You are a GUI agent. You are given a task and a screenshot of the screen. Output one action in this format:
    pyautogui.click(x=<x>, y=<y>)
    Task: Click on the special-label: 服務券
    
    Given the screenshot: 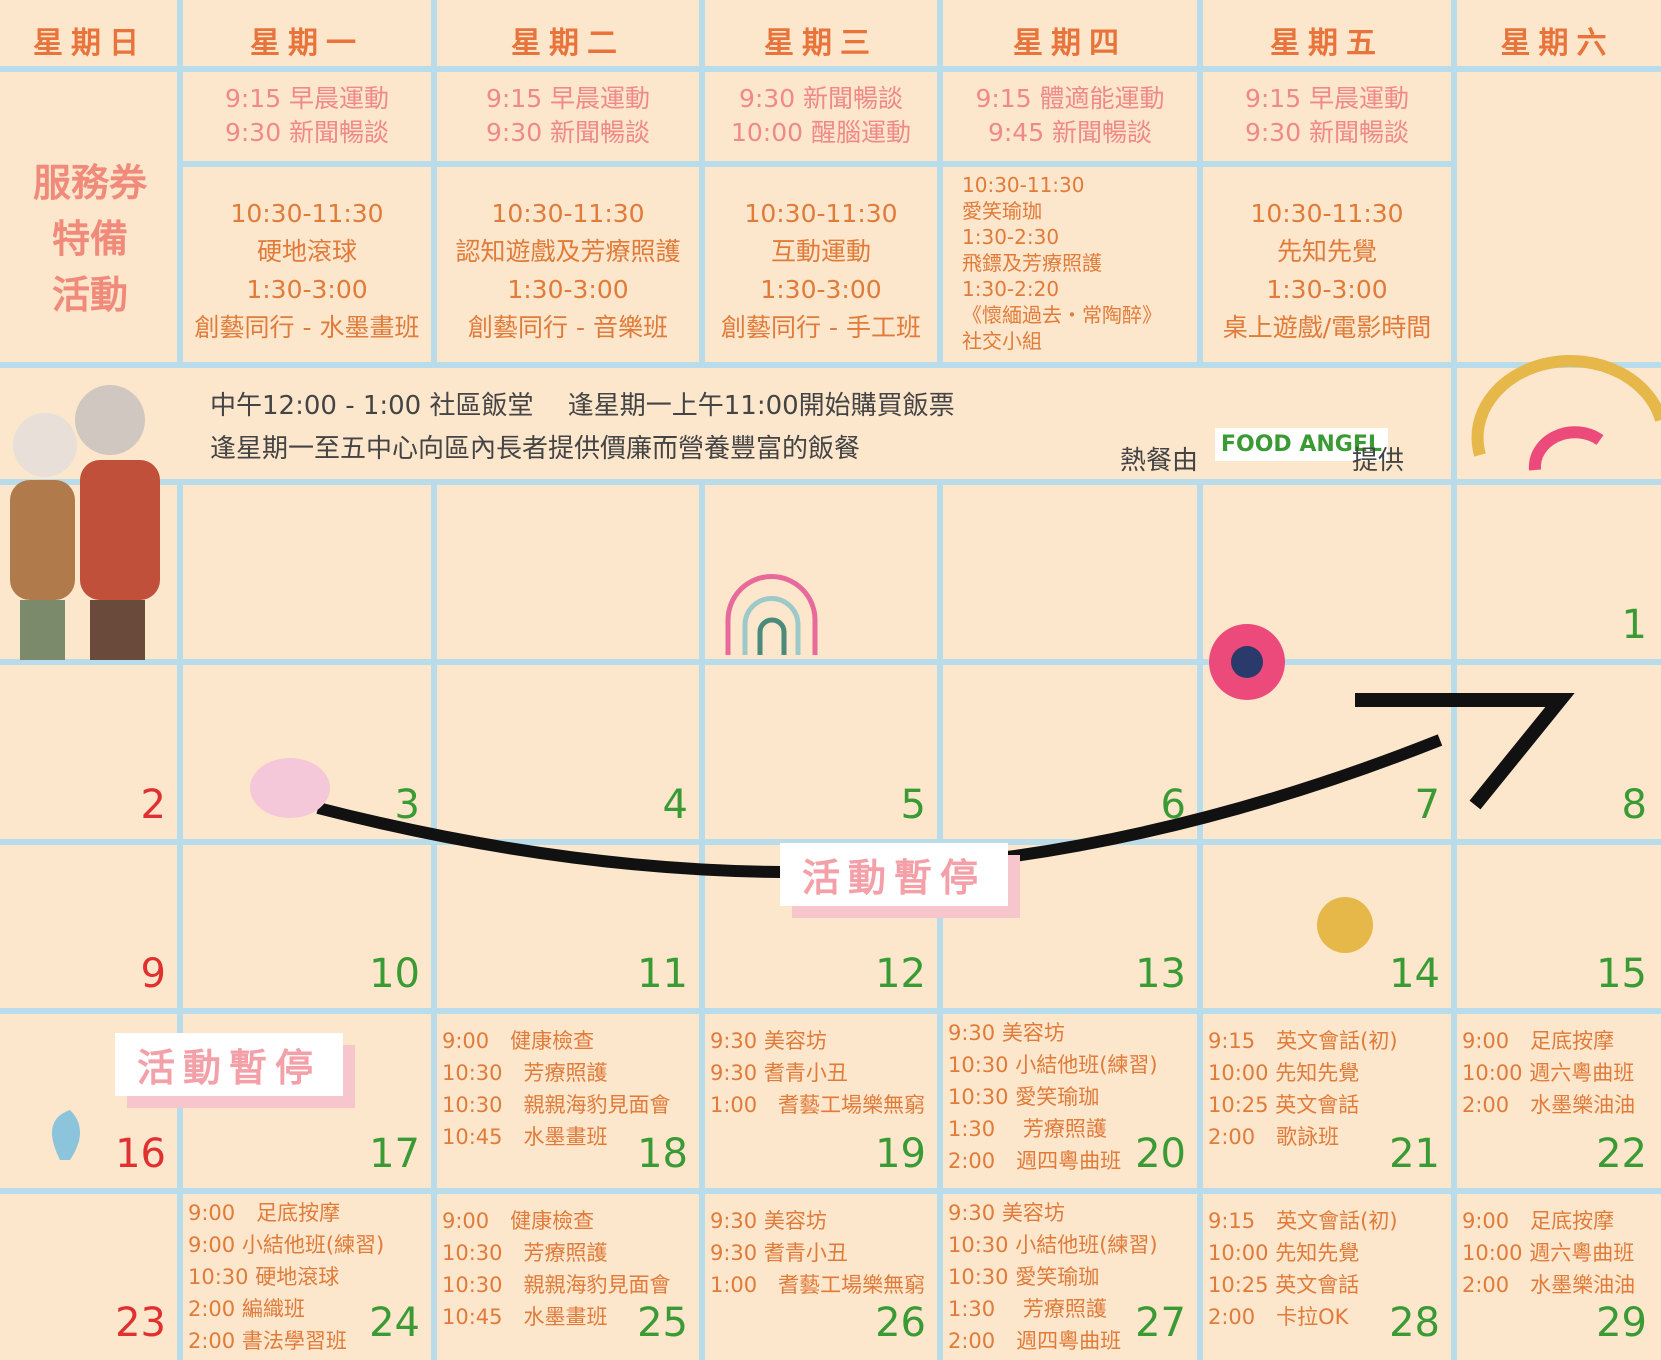 What is the action you would take?
    pyautogui.click(x=89, y=183)
    